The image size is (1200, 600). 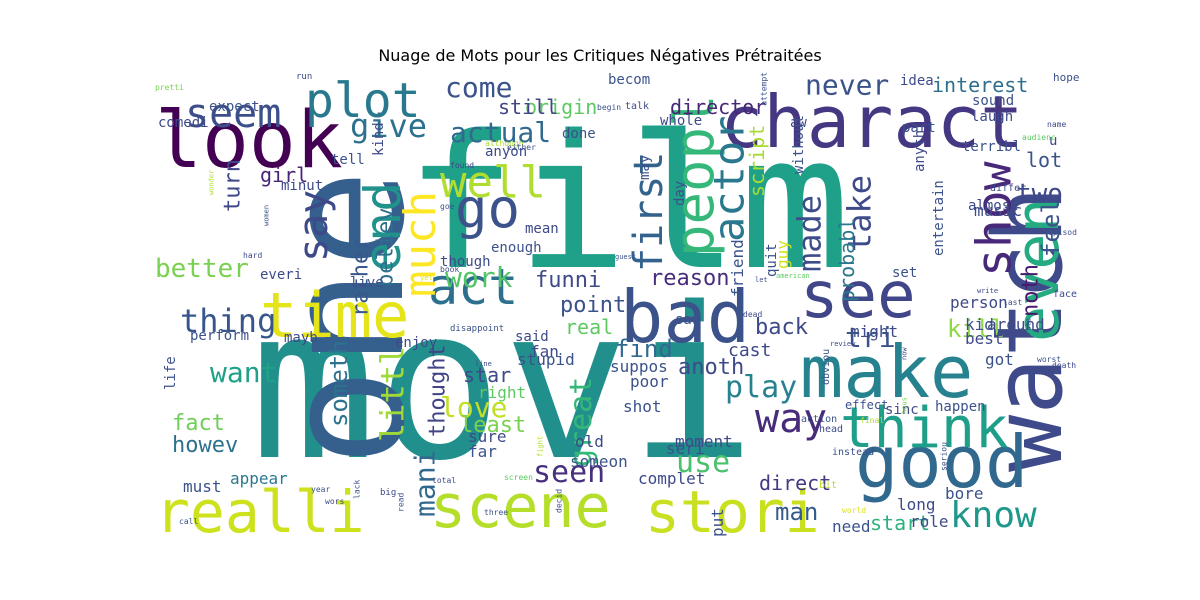 I want to click on word-much: much, so click(x=420, y=244).